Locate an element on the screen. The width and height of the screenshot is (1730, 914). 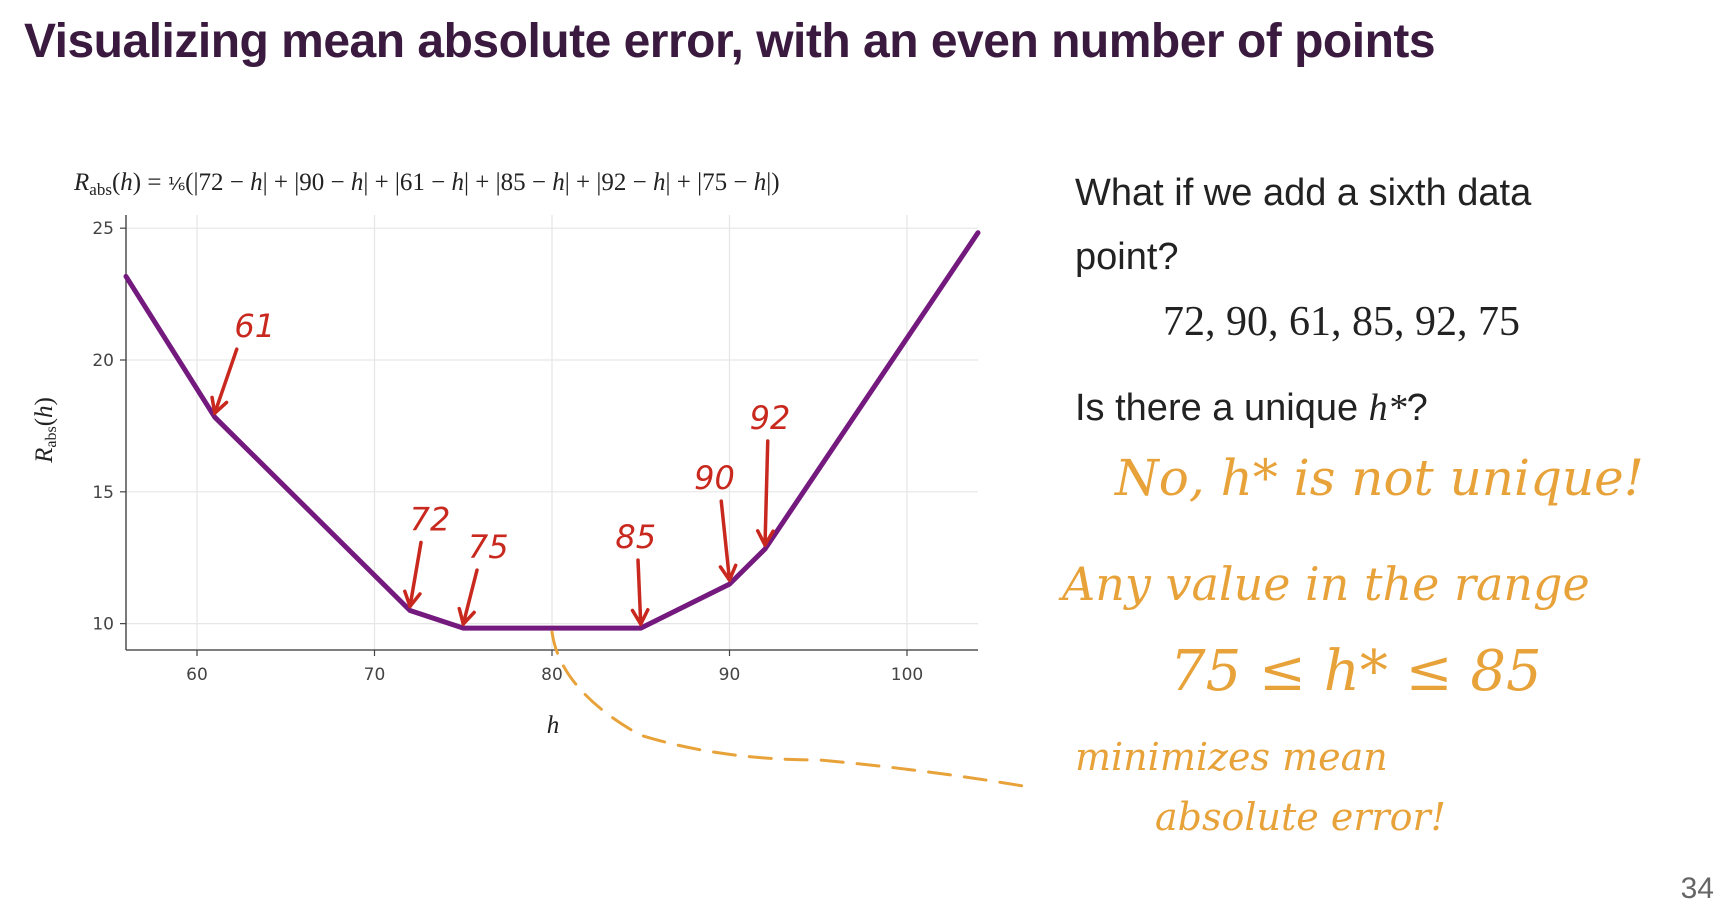
question-line-1: What if we add a sixth data is located at coordinates (1303, 193).